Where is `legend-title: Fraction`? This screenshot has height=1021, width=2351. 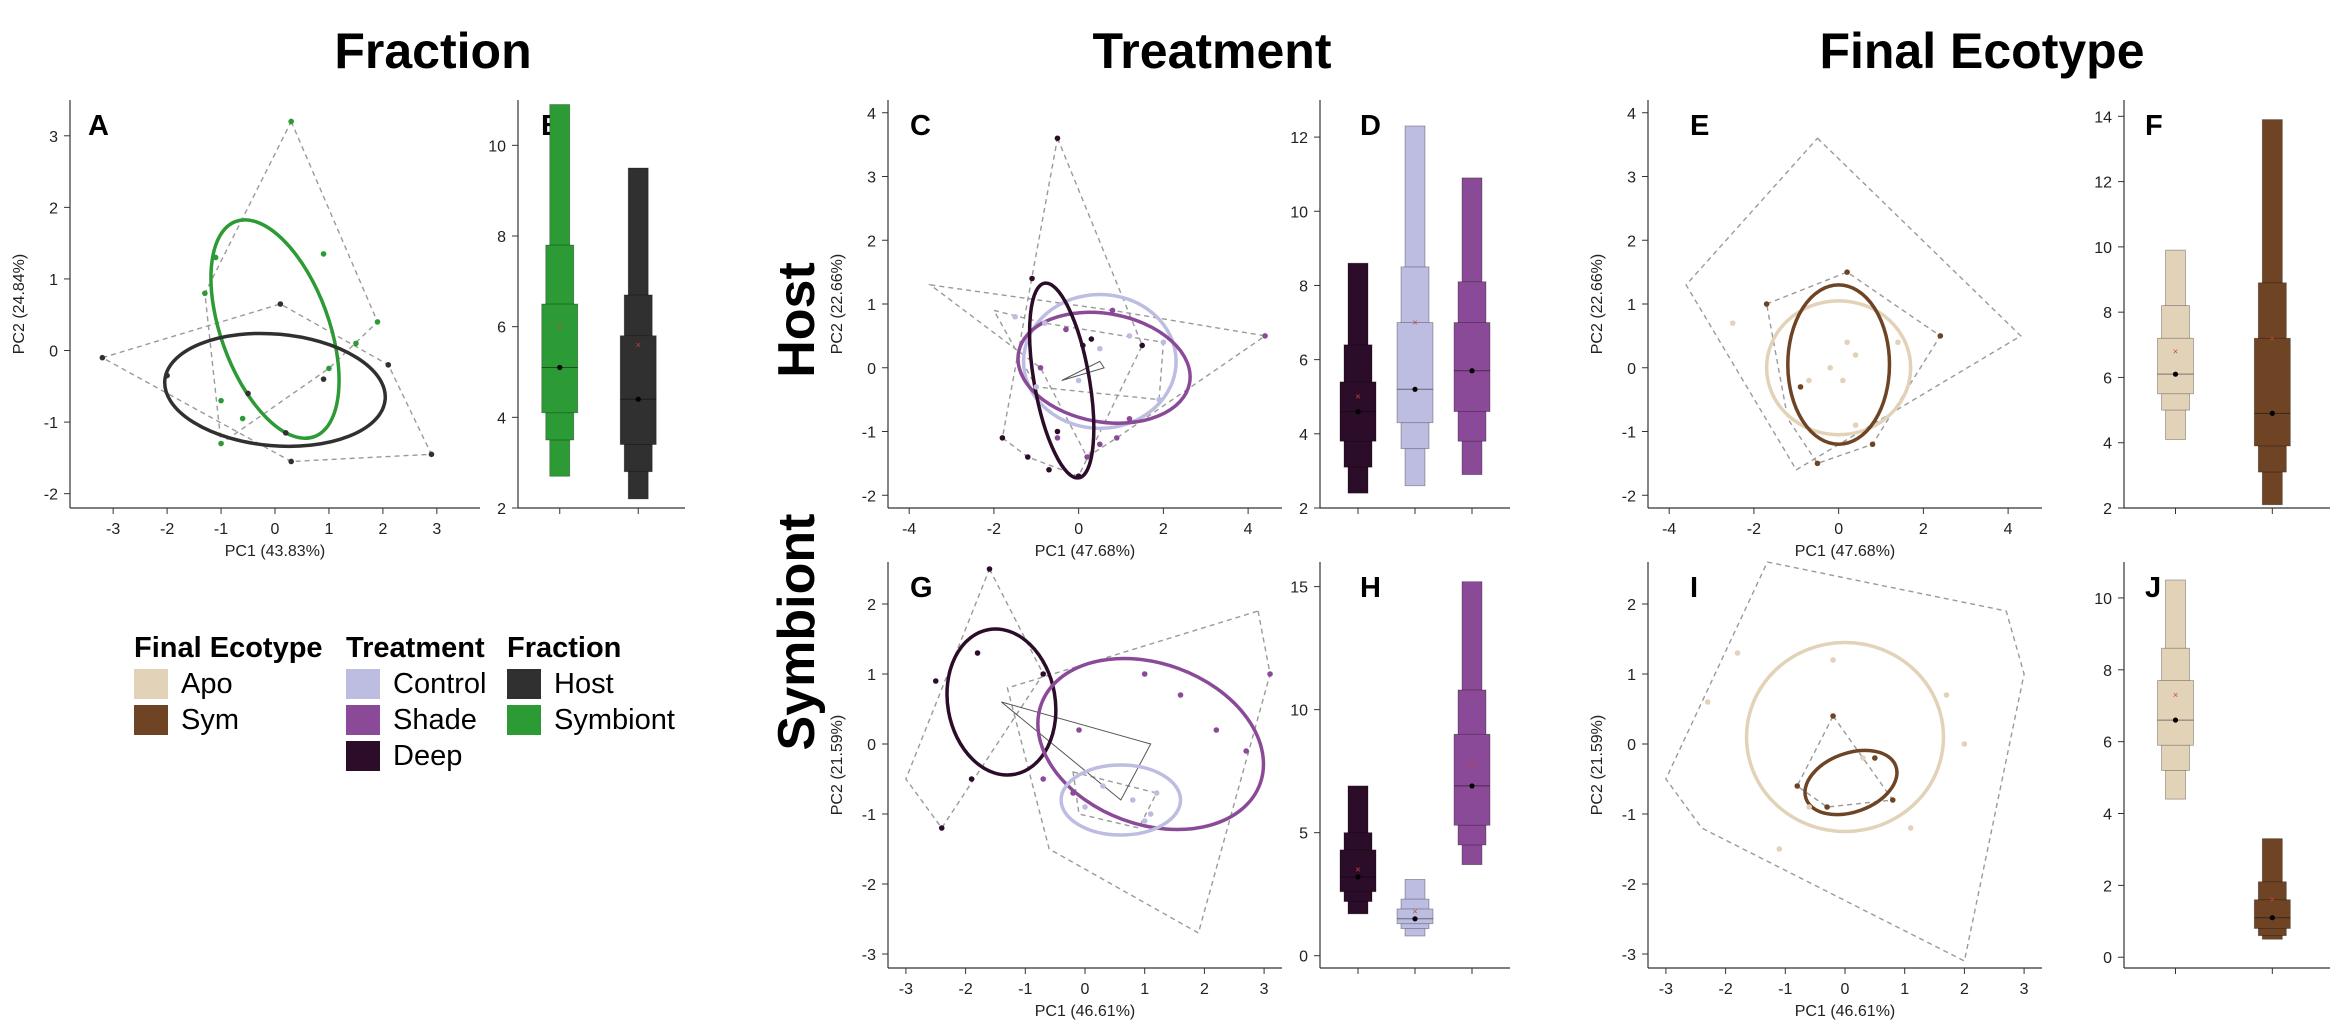 legend-title: Fraction is located at coordinates (564, 648).